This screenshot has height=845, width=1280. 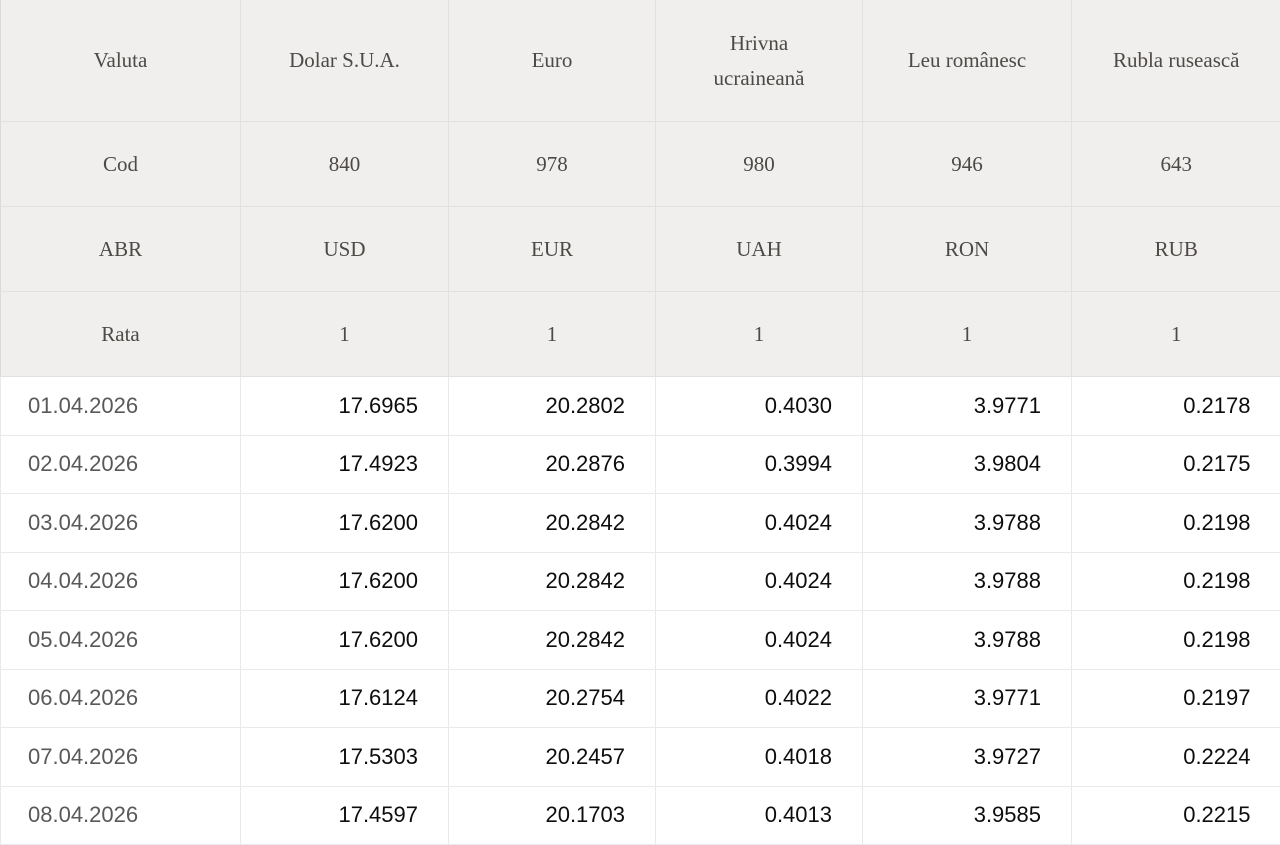 What do you see at coordinates (1176, 334) in the screenshot?
I see `base-rate-rub: 1` at bounding box center [1176, 334].